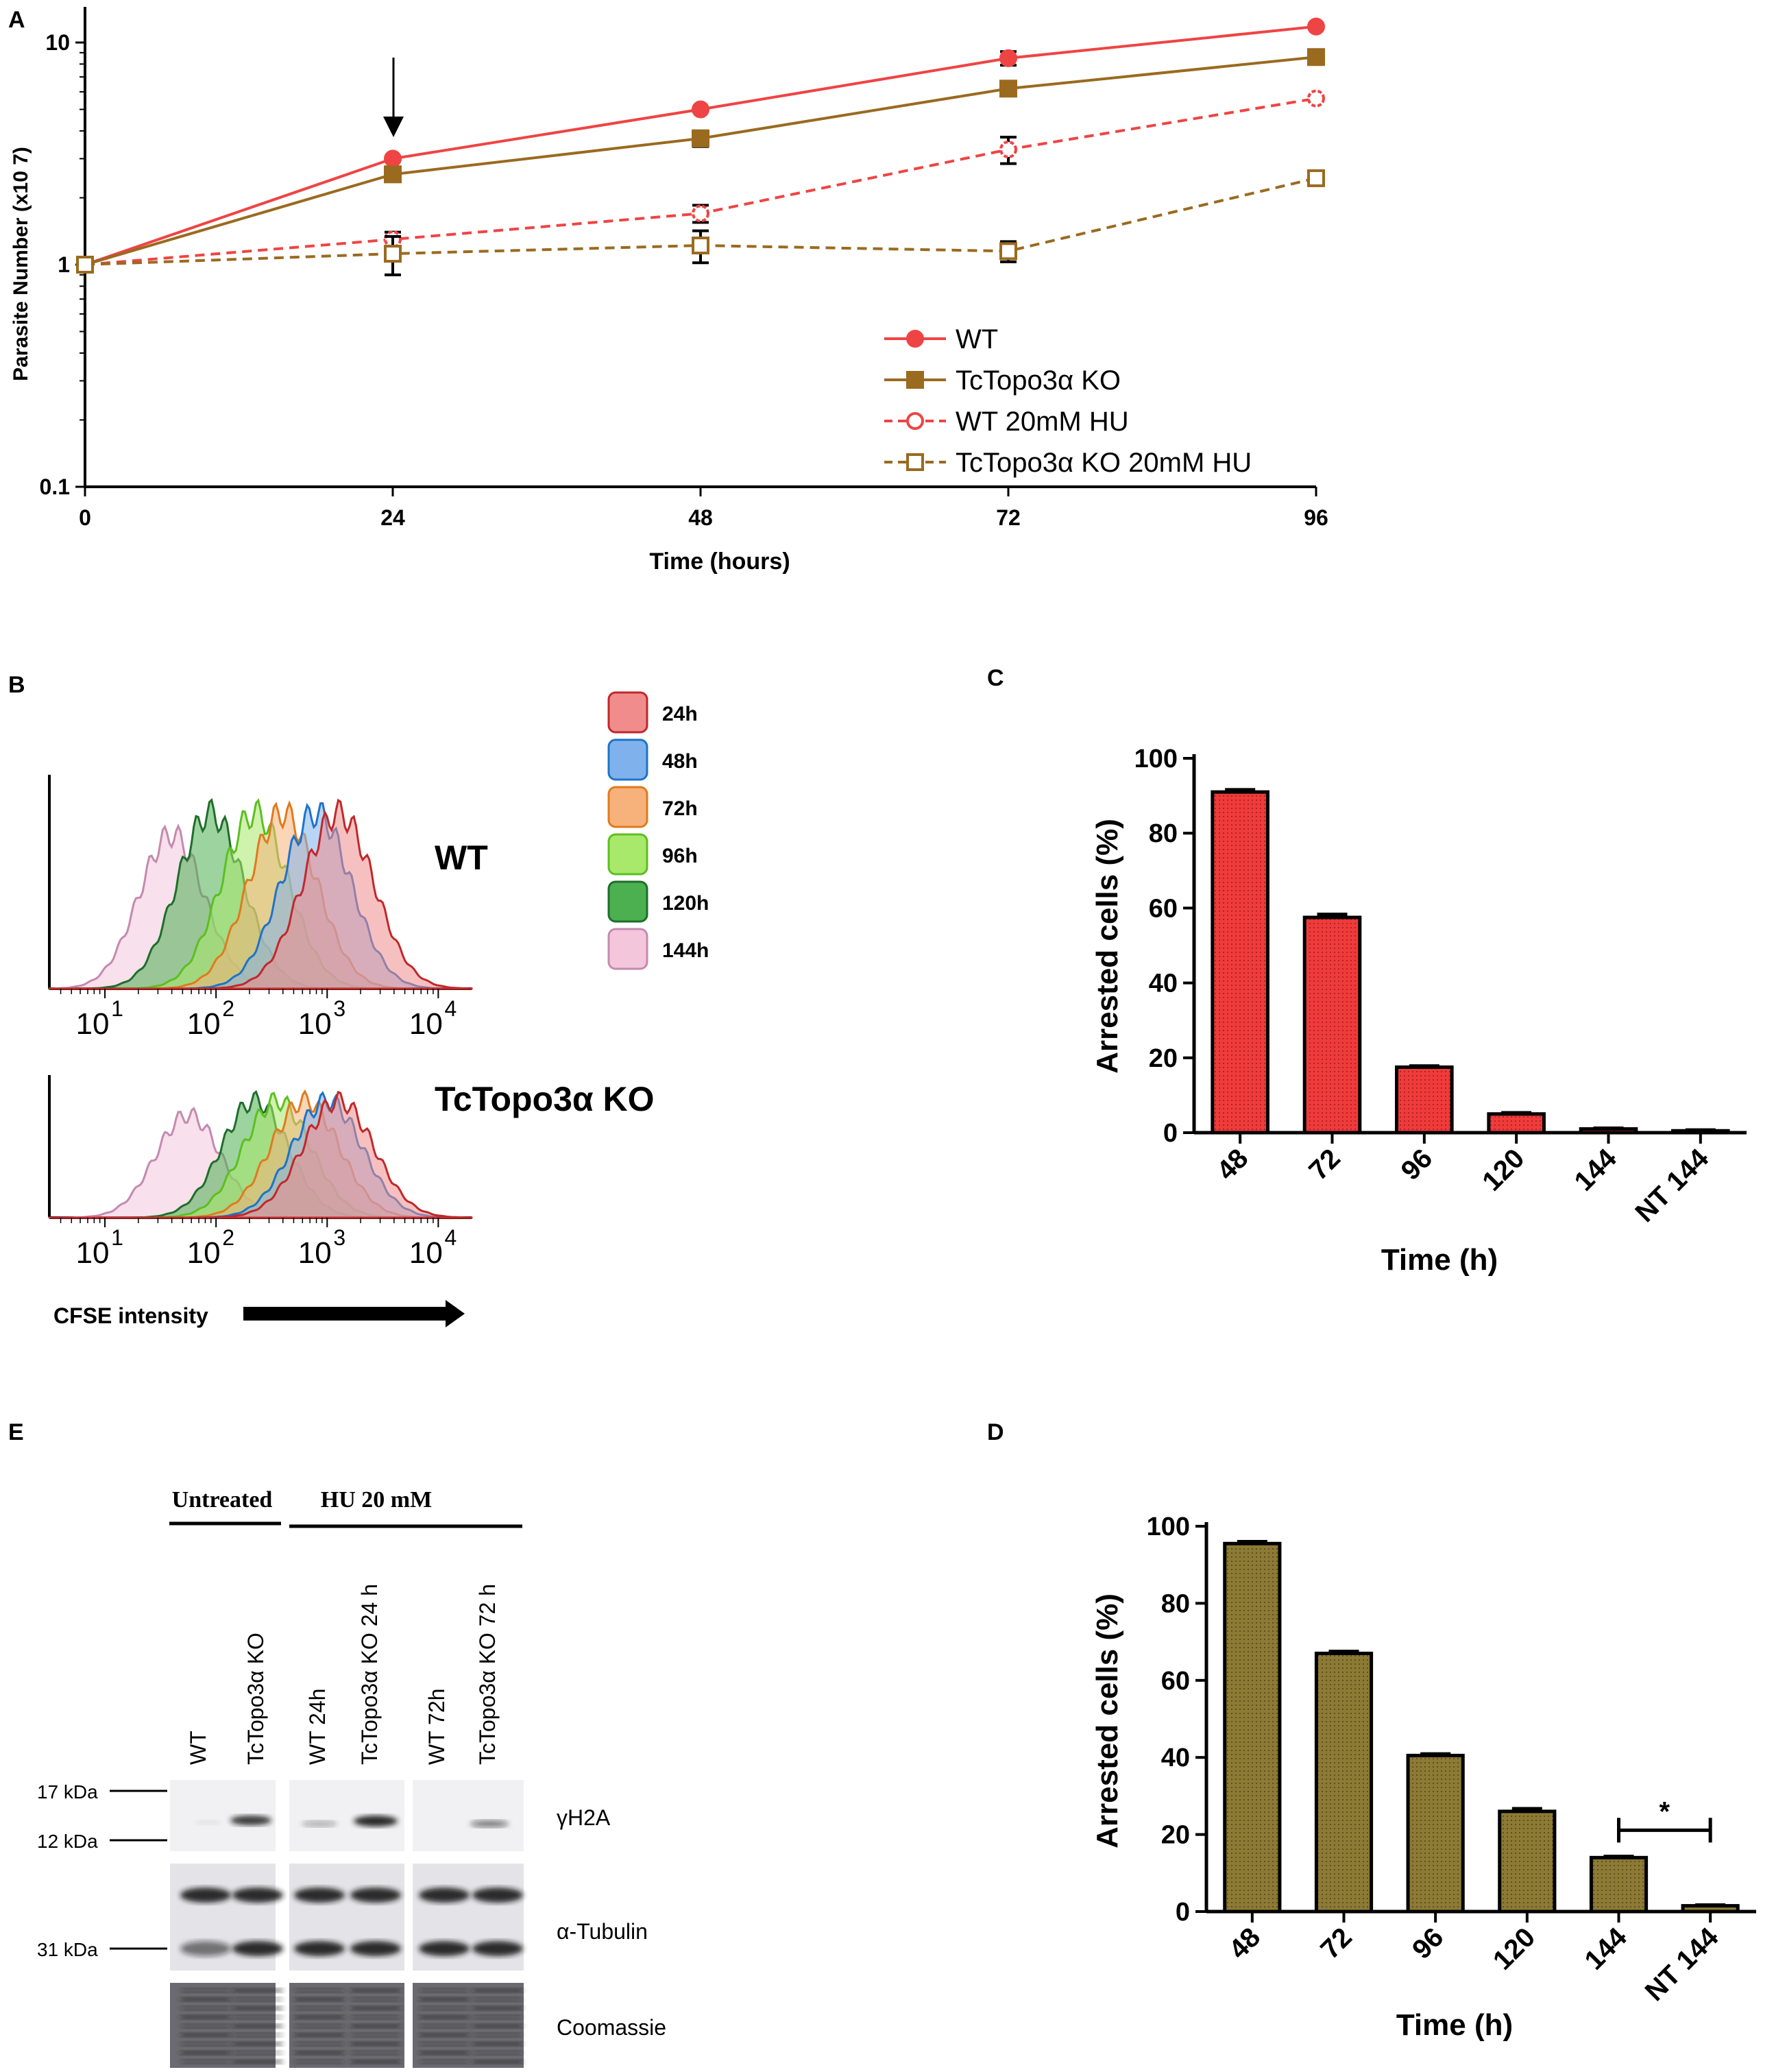 The width and height of the screenshot is (1787, 2072). What do you see at coordinates (995, 678) in the screenshot?
I see `panel-letter-c: C` at bounding box center [995, 678].